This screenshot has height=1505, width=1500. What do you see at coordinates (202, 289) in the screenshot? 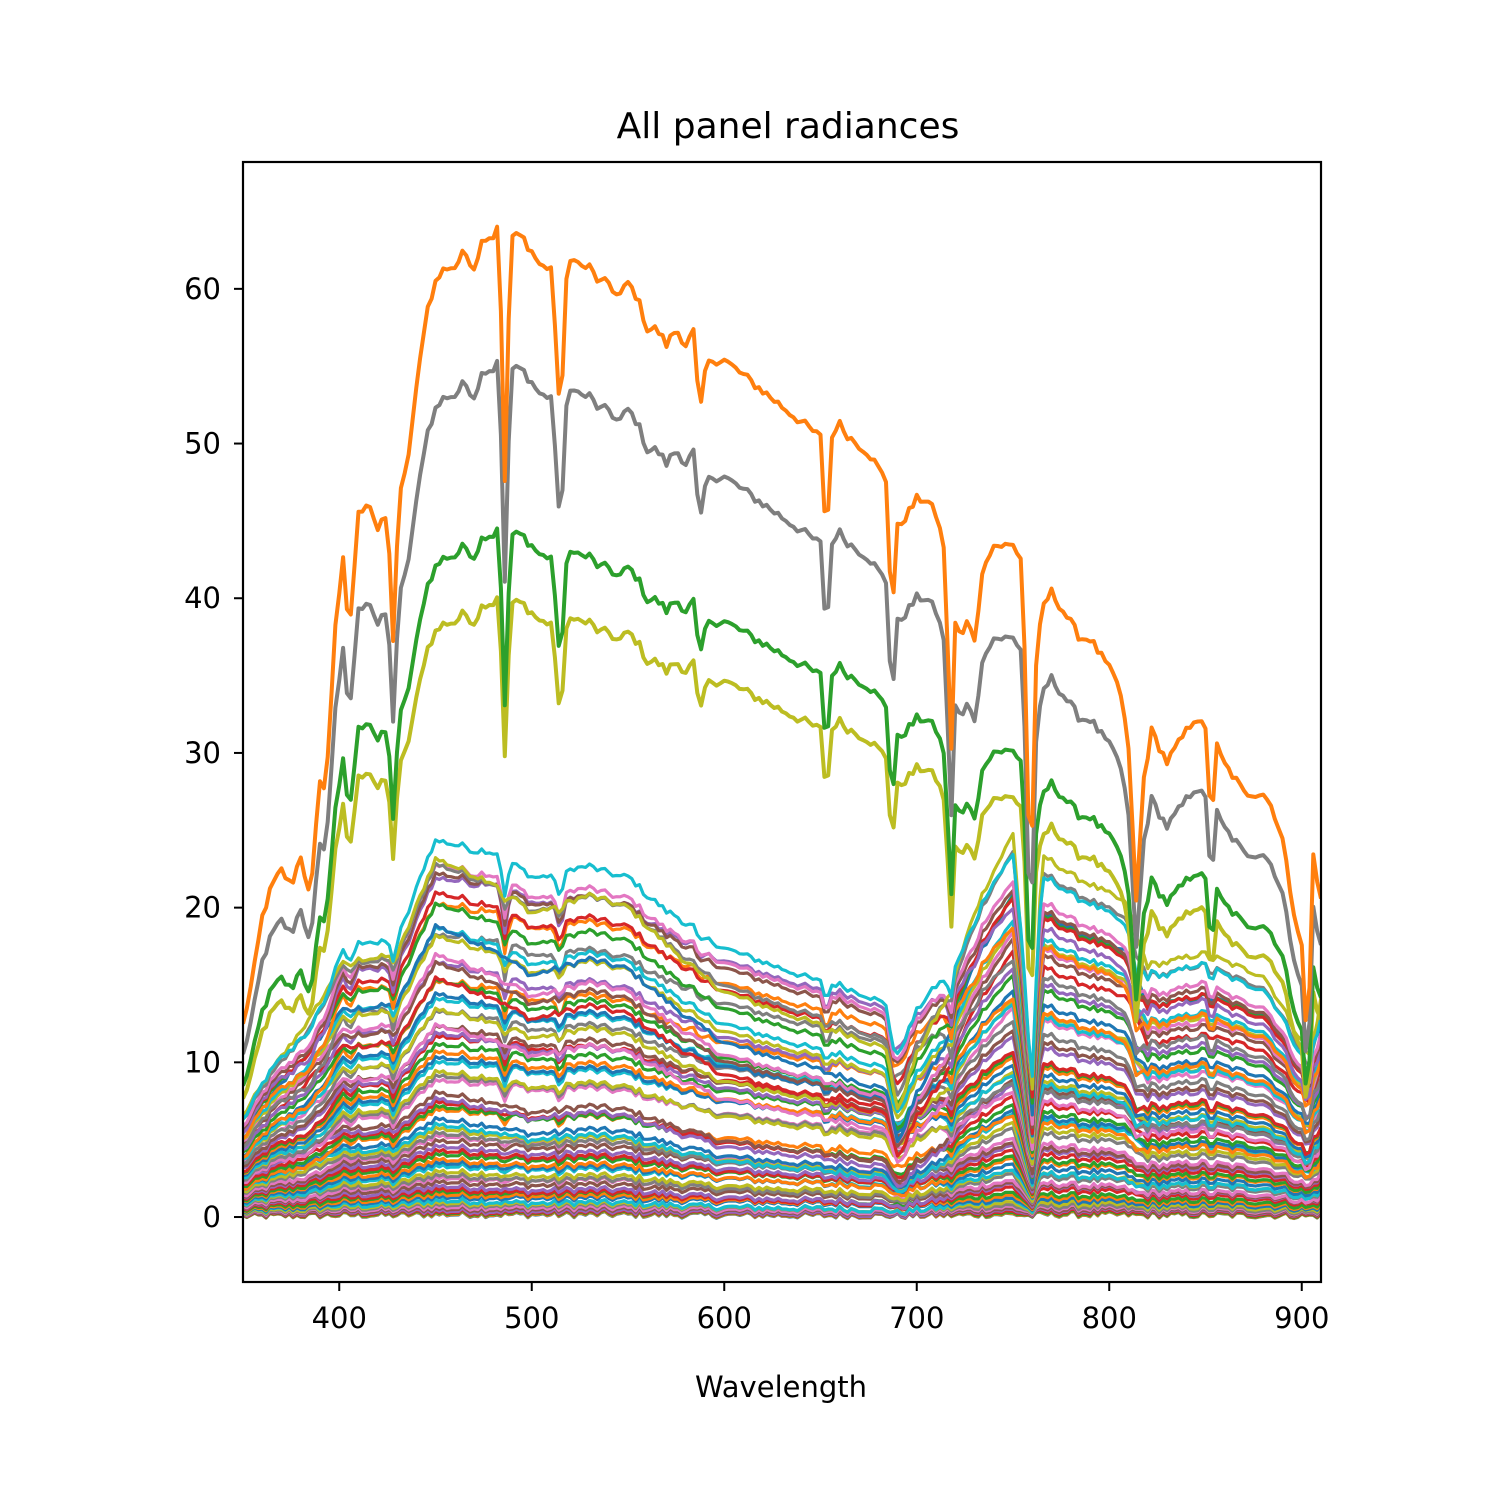
I see `y-tick-label: 60` at bounding box center [202, 289].